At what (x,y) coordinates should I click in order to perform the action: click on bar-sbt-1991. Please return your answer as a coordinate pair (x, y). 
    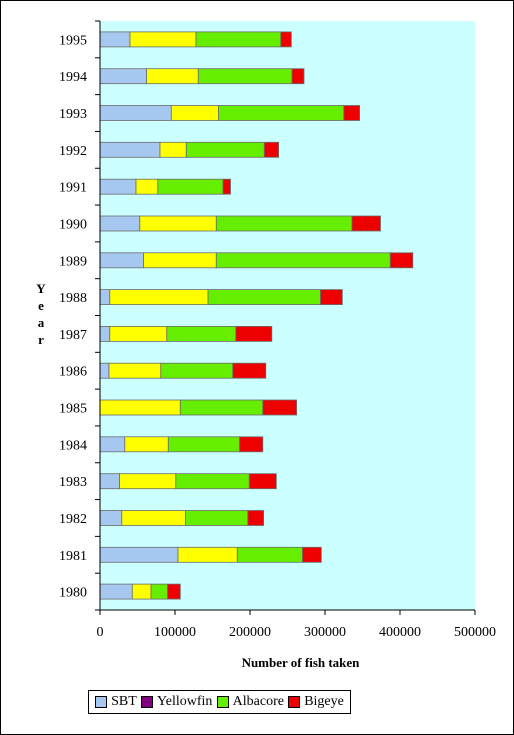
    Looking at the image, I should click on (118, 186).